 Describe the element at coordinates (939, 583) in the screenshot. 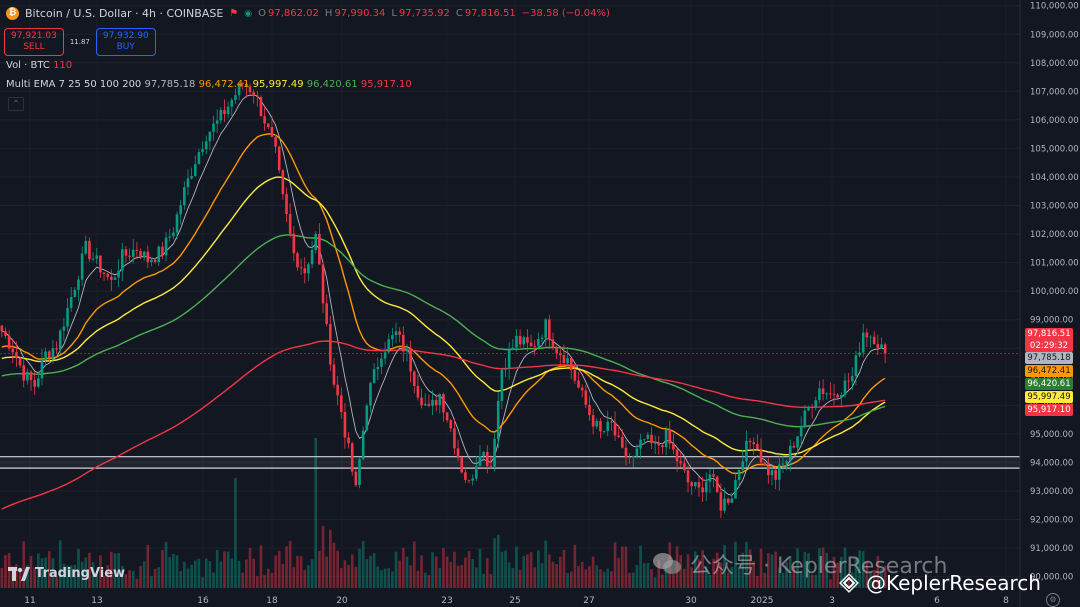

I see `binance-watermark: @KeplerResearch` at that location.